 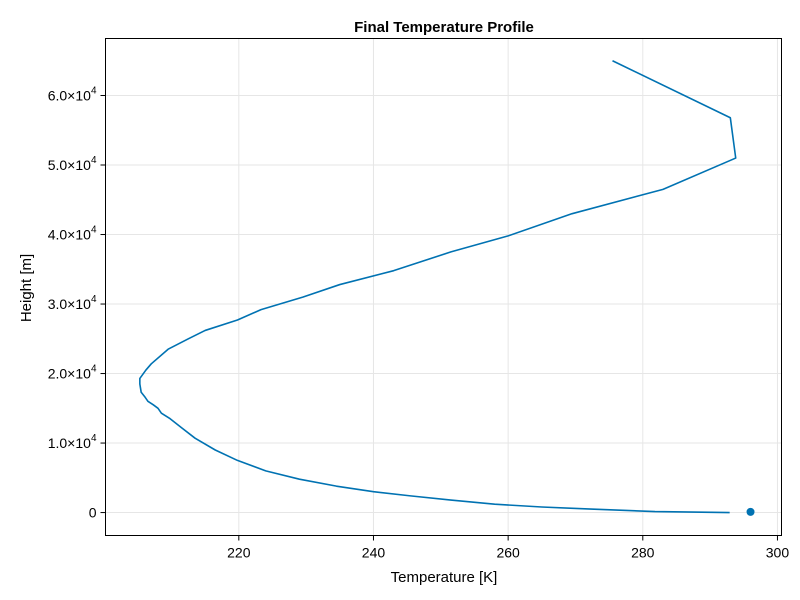 What do you see at coordinates (778, 553) in the screenshot?
I see `x-tick-label: 300` at bounding box center [778, 553].